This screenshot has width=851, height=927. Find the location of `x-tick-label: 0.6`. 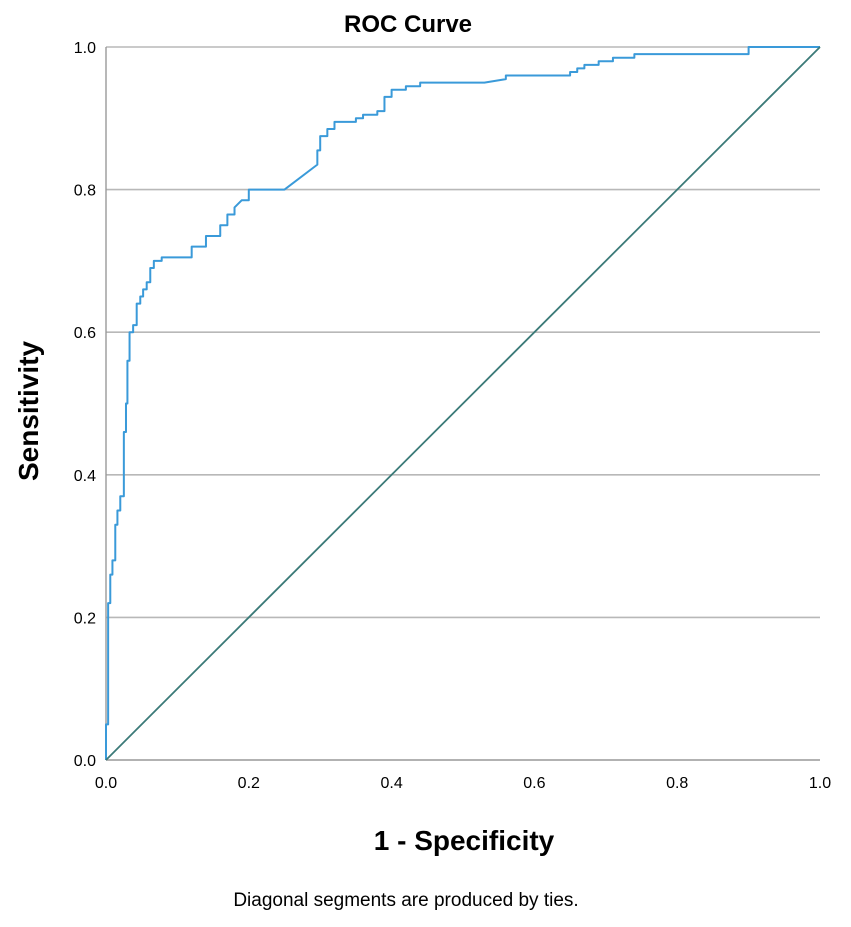

x-tick-label: 0.6 is located at coordinates (534, 783).